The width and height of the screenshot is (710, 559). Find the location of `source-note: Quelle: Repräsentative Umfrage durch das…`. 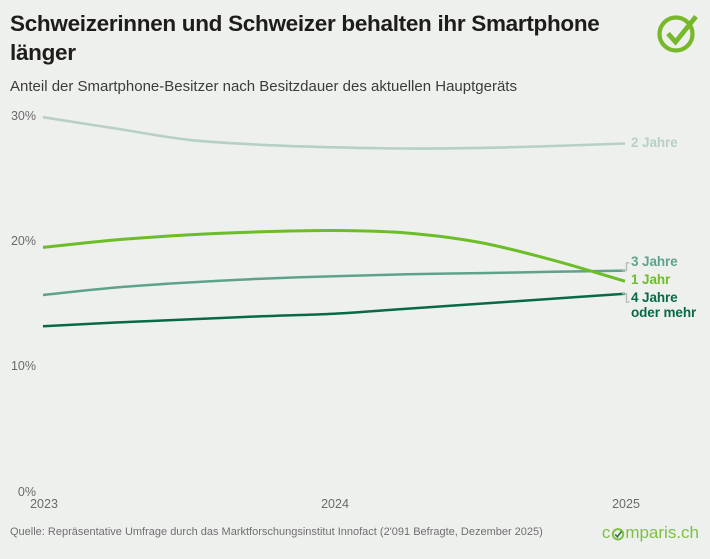

source-note: Quelle: Repräsentative Umfrage durch das… is located at coordinates (276, 532).